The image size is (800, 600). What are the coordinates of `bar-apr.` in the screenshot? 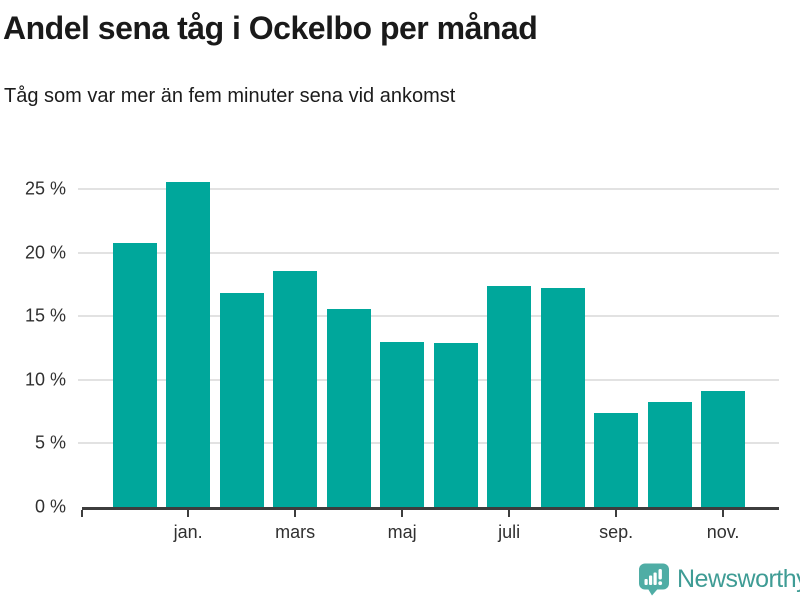 It's located at (348, 407).